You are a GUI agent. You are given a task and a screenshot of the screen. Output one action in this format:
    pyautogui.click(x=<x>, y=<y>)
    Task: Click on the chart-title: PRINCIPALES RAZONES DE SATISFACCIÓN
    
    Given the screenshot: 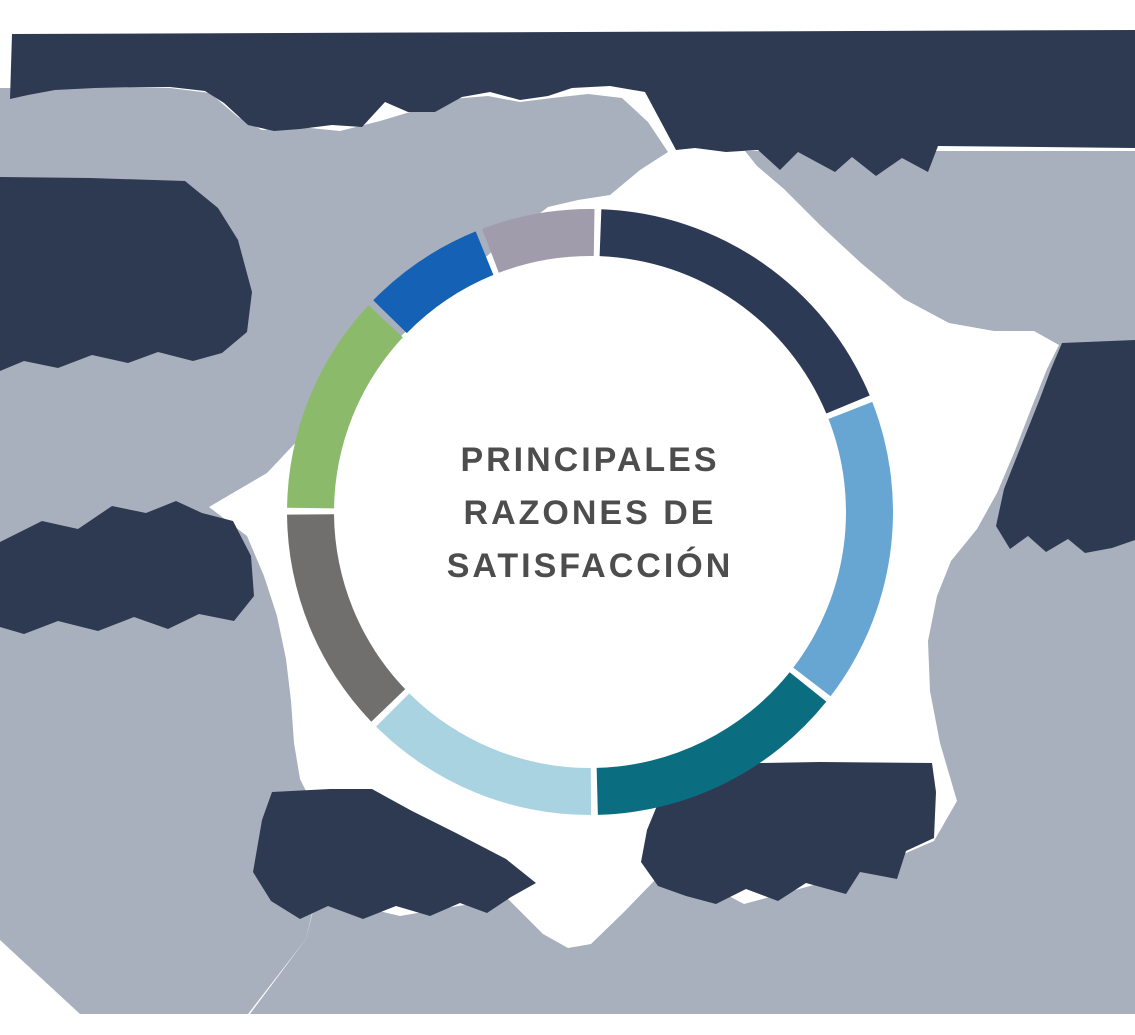 What is the action you would take?
    pyautogui.click(x=590, y=513)
    